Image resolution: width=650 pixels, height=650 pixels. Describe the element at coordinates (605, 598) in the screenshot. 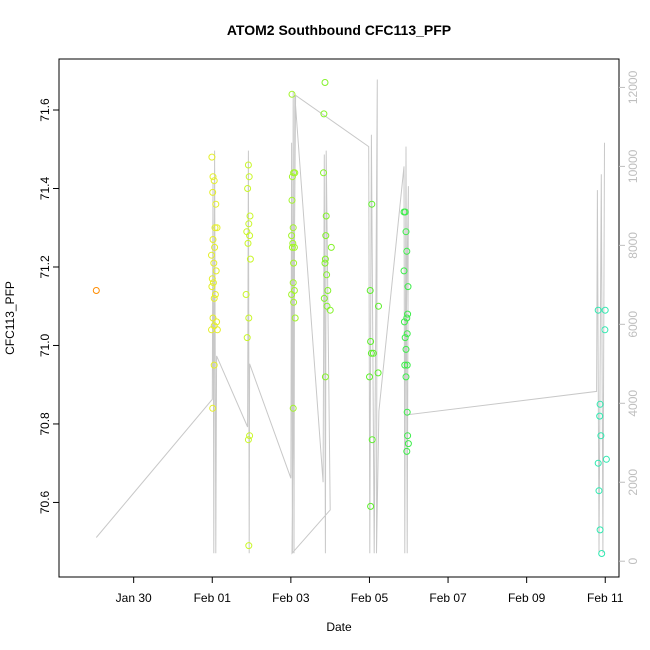

I see `x-tick-label: Feb 11` at that location.